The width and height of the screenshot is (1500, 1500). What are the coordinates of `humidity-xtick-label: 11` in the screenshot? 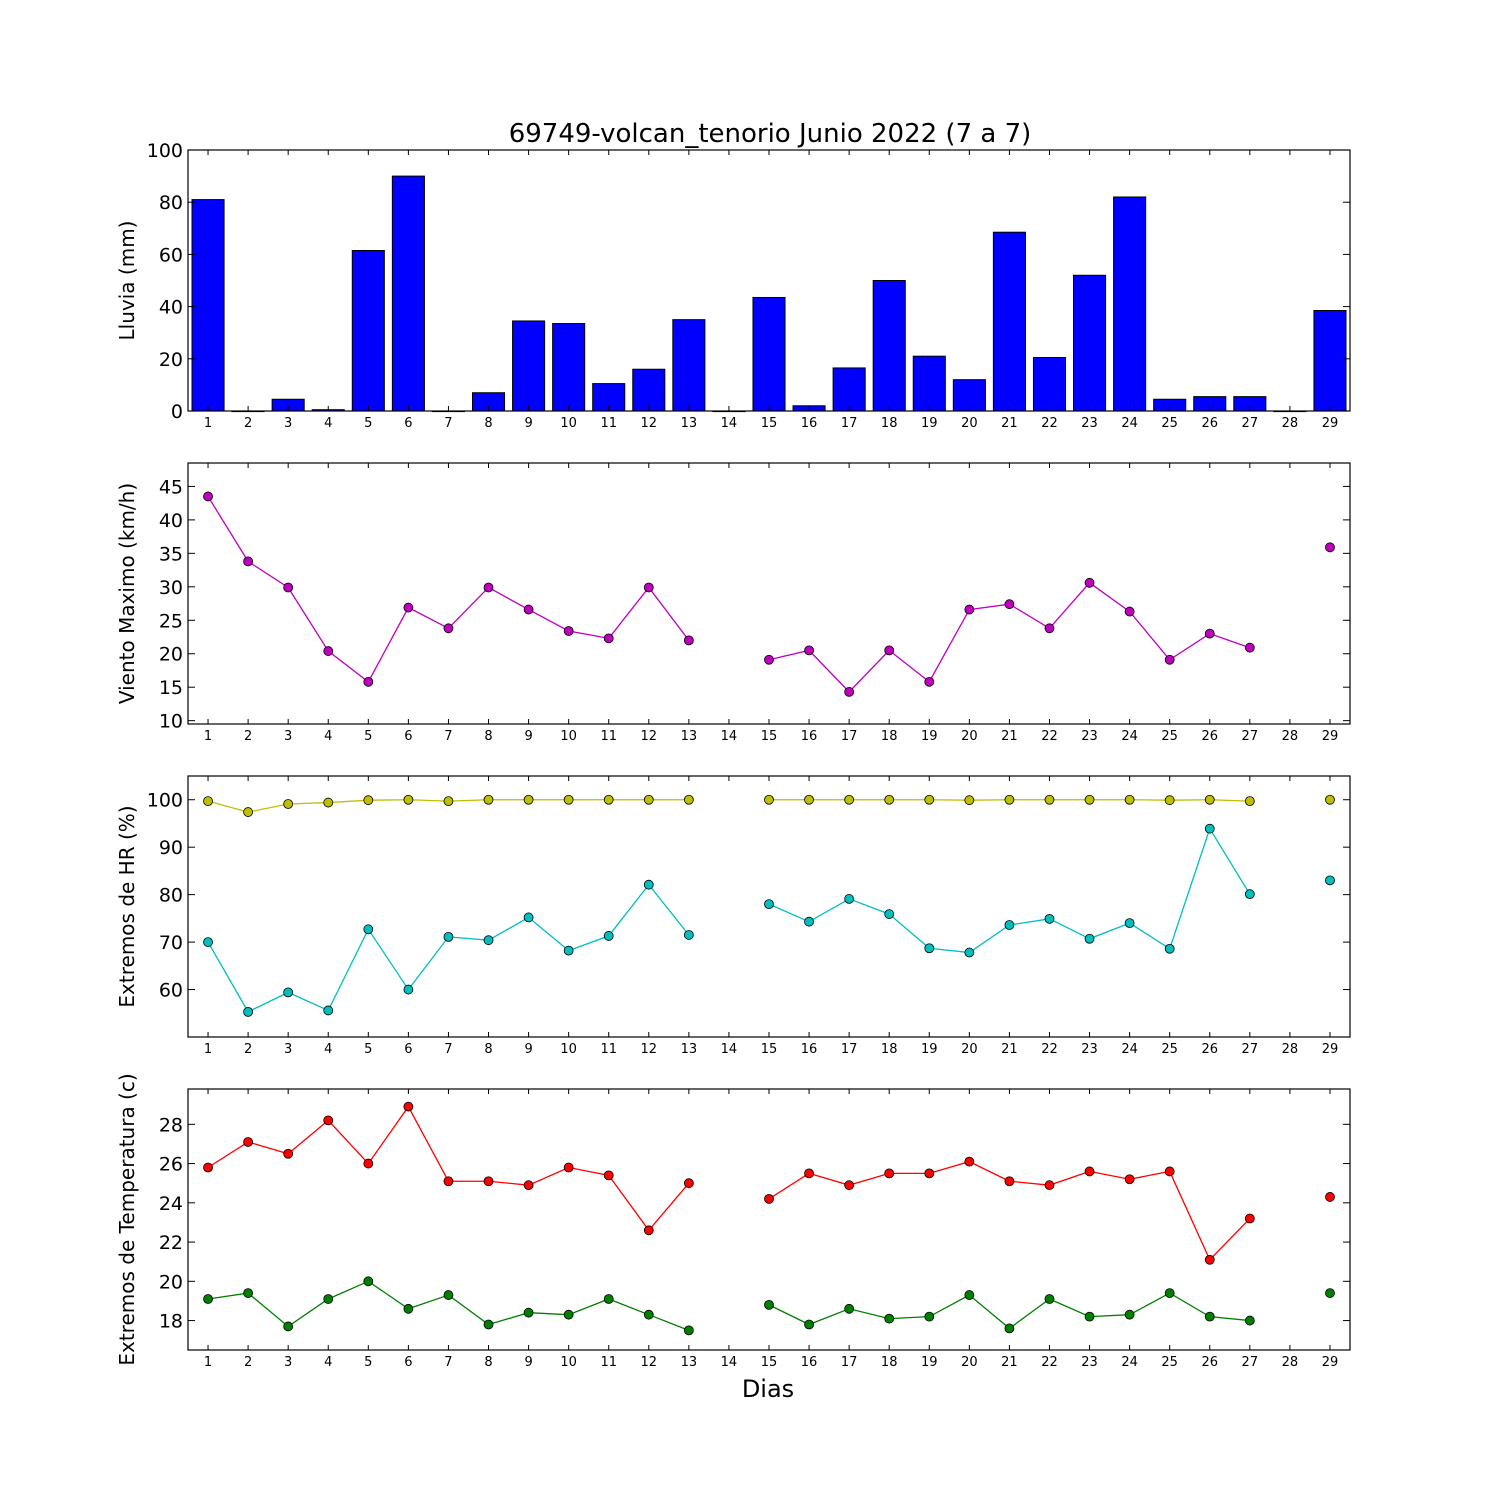 It's located at (608, 1049).